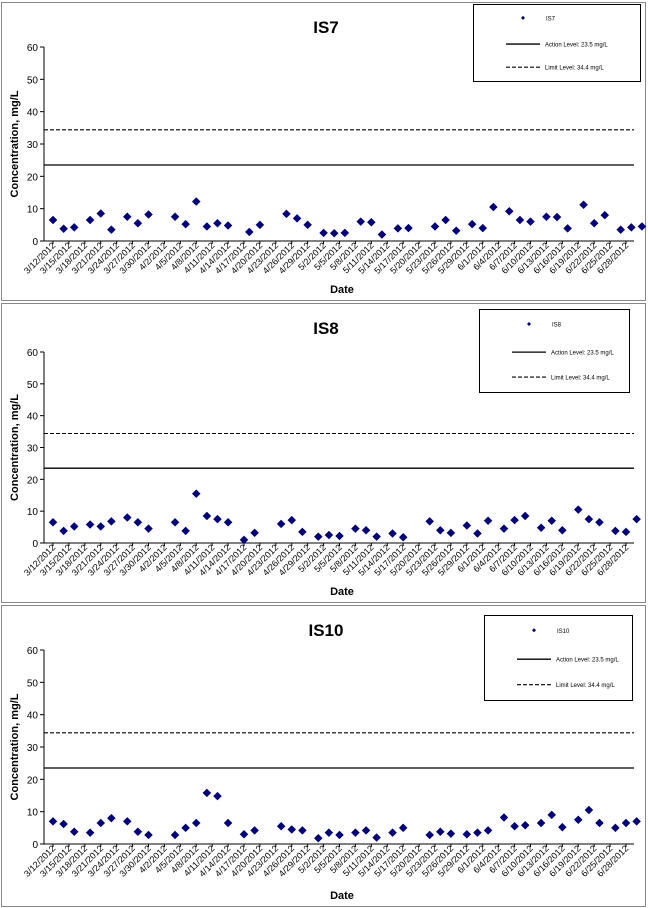 The height and width of the screenshot is (908, 648). What do you see at coordinates (33, 145) in the screenshot?
I see `y-tick-label: 30` at bounding box center [33, 145].